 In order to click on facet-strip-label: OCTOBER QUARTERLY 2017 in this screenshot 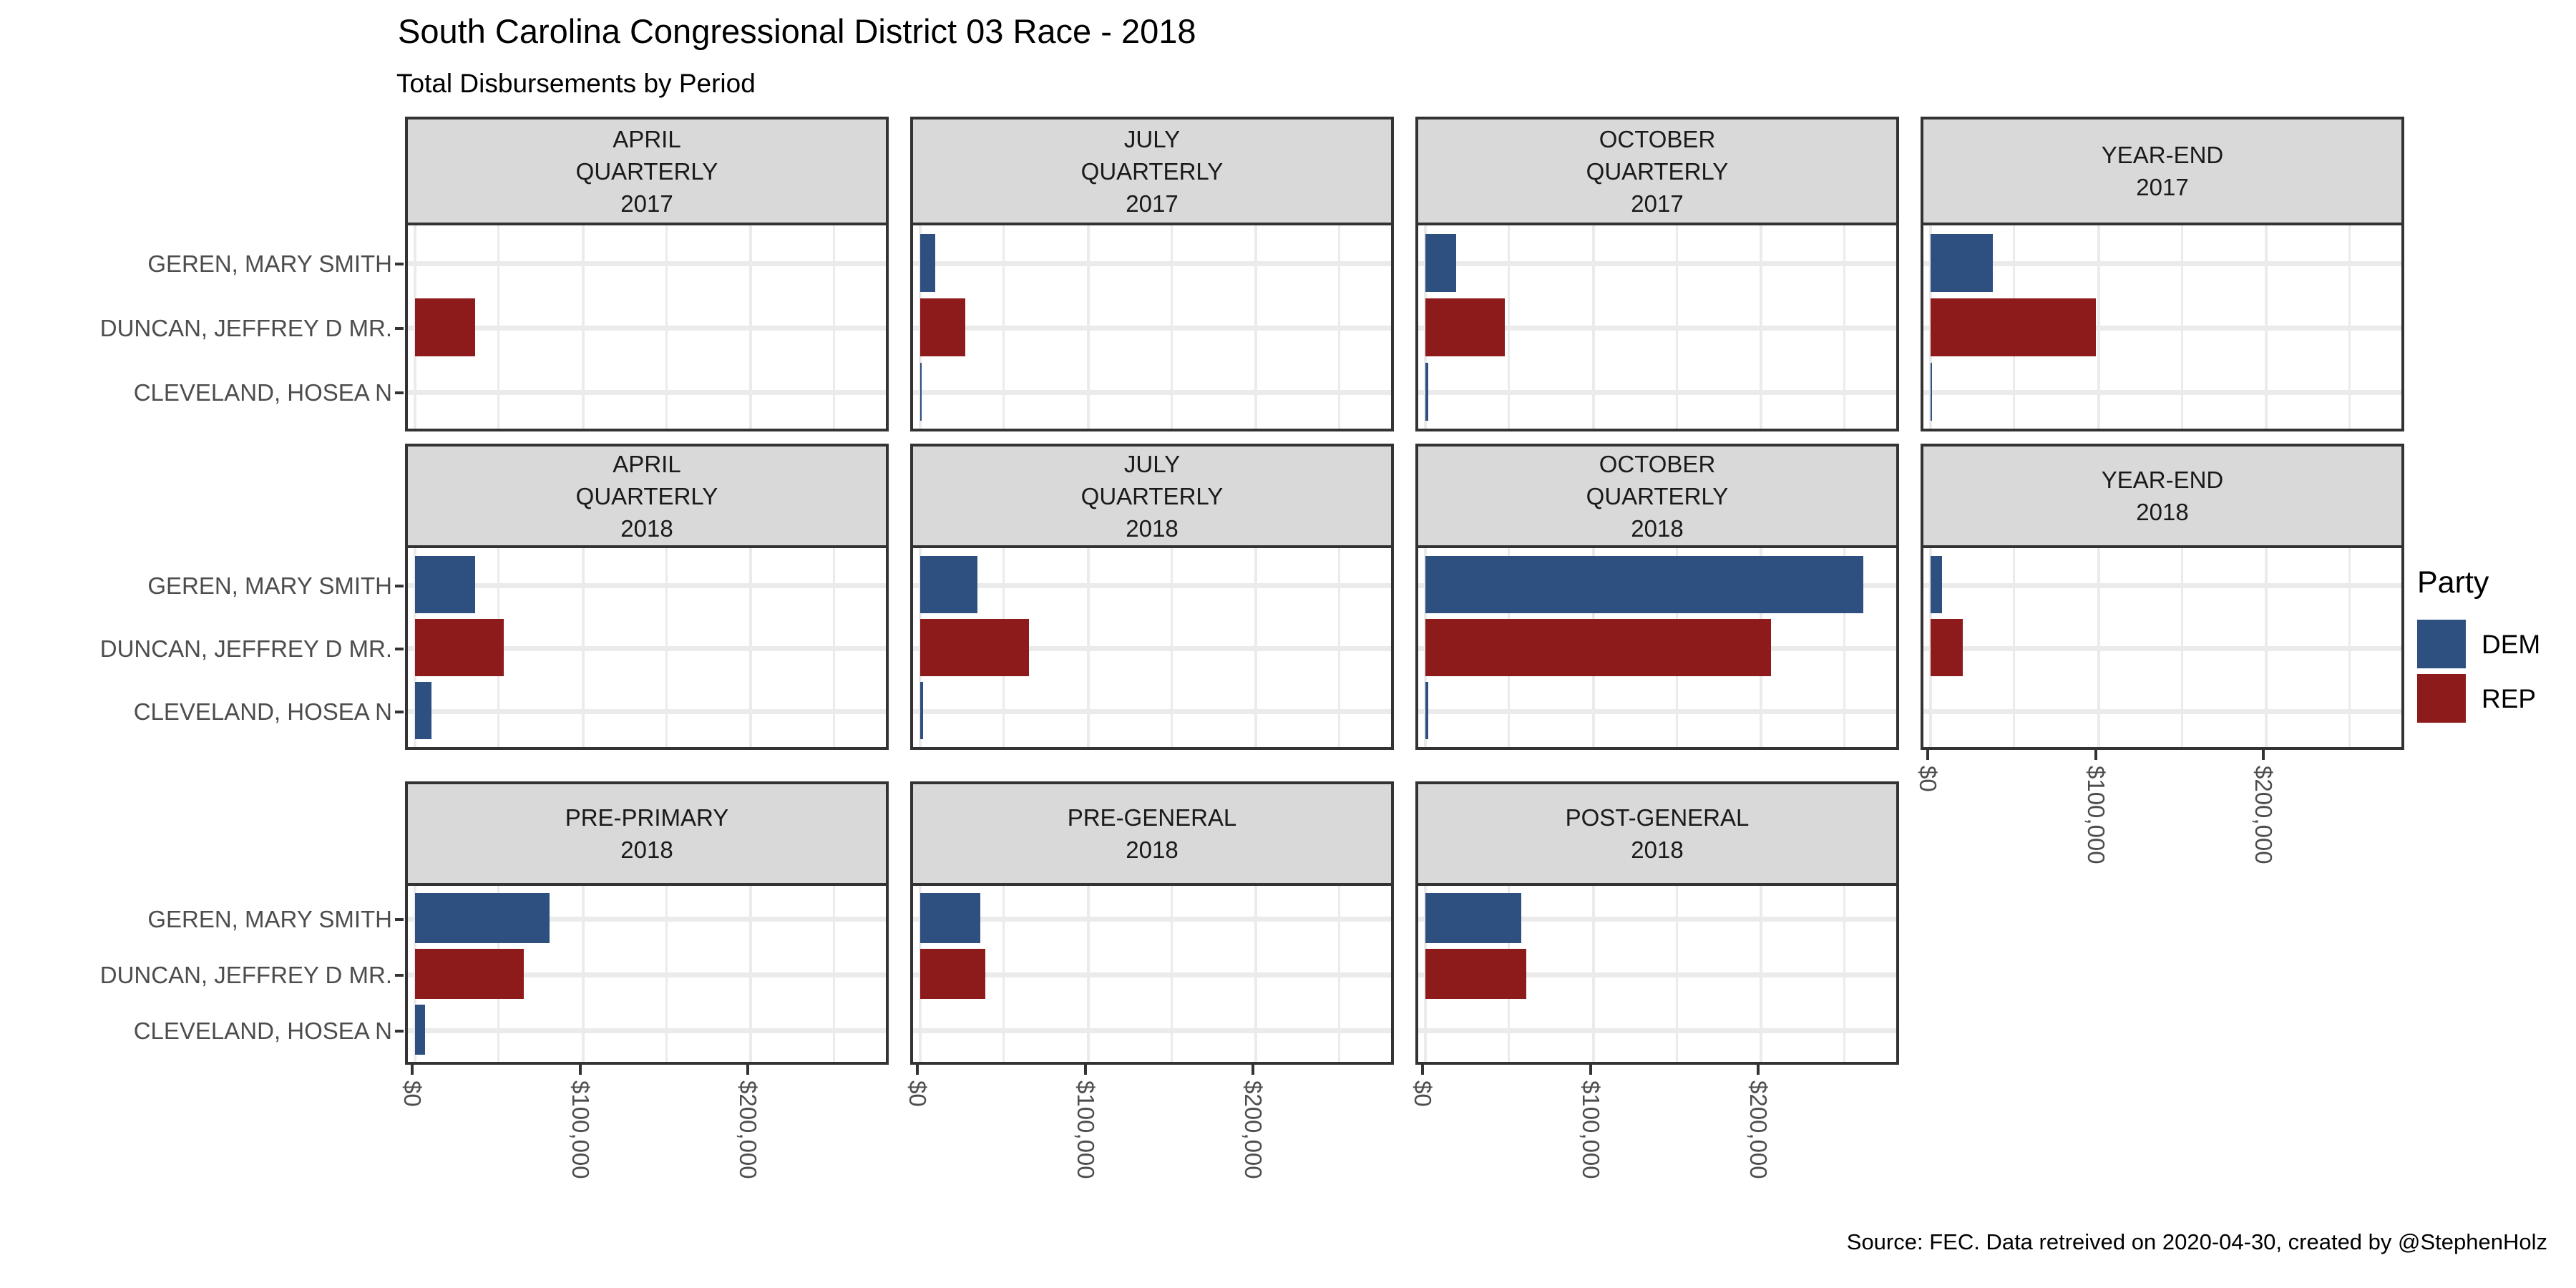, I will do `click(1657, 171)`.